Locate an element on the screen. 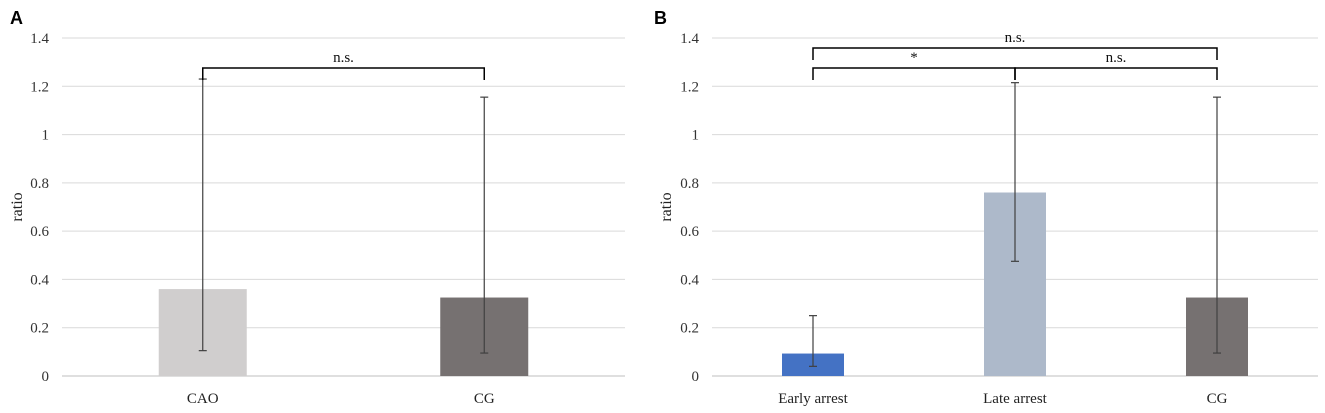  x-category-label: Early arrest is located at coordinates (813, 399).